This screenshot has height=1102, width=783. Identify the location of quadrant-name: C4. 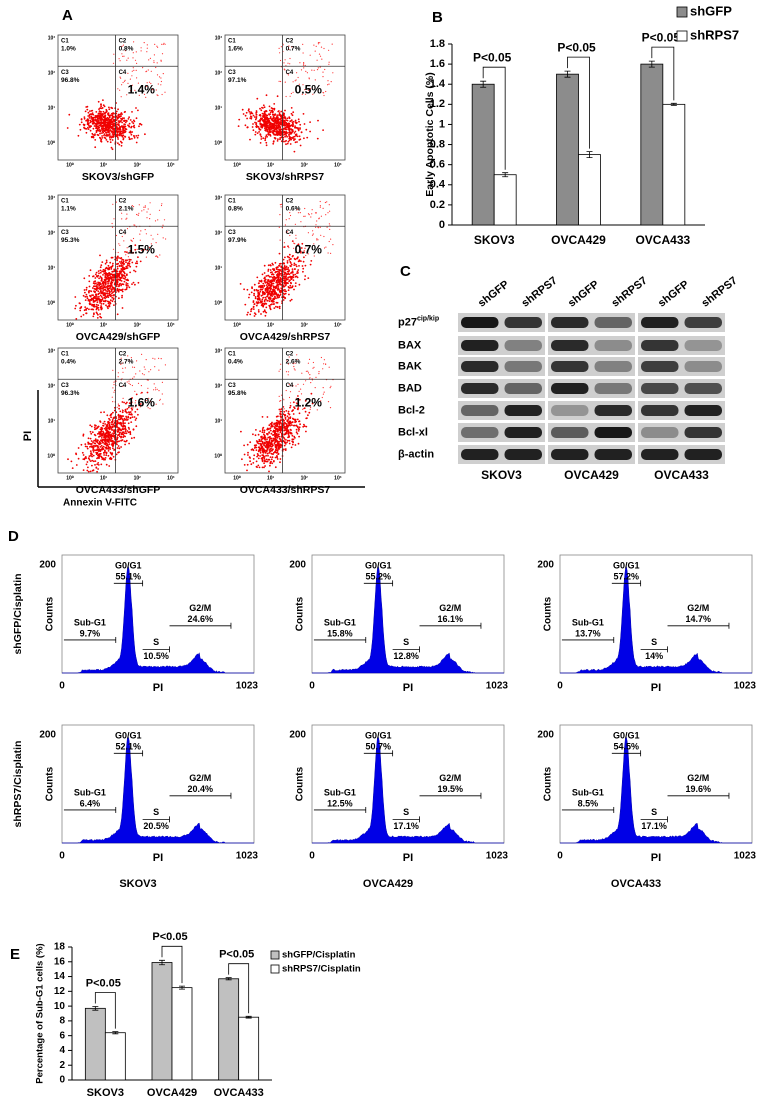
(123, 73).